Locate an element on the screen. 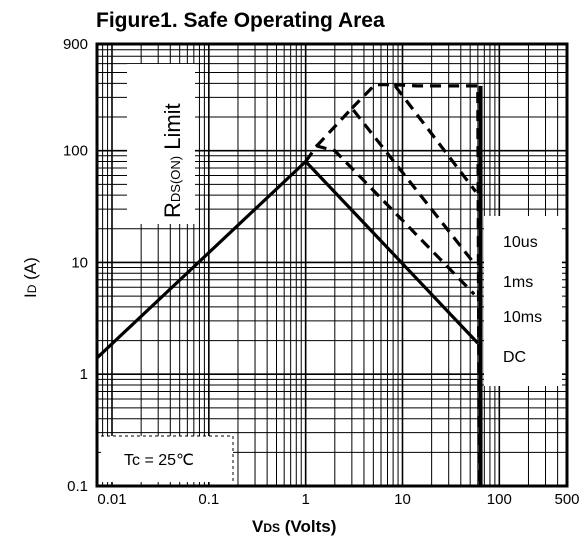 The image size is (579, 539). legend-10us: 10us is located at coordinates (520, 242).